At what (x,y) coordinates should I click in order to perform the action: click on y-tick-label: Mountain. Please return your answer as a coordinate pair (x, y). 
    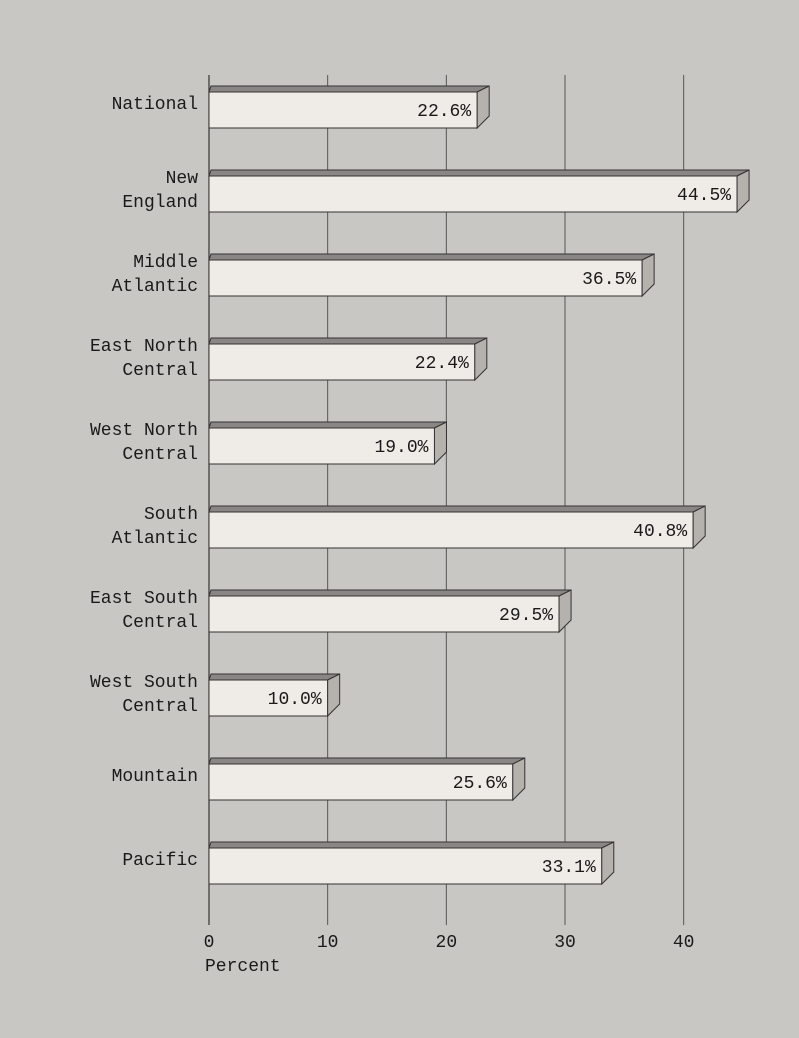
    Looking at the image, I should click on (155, 777).